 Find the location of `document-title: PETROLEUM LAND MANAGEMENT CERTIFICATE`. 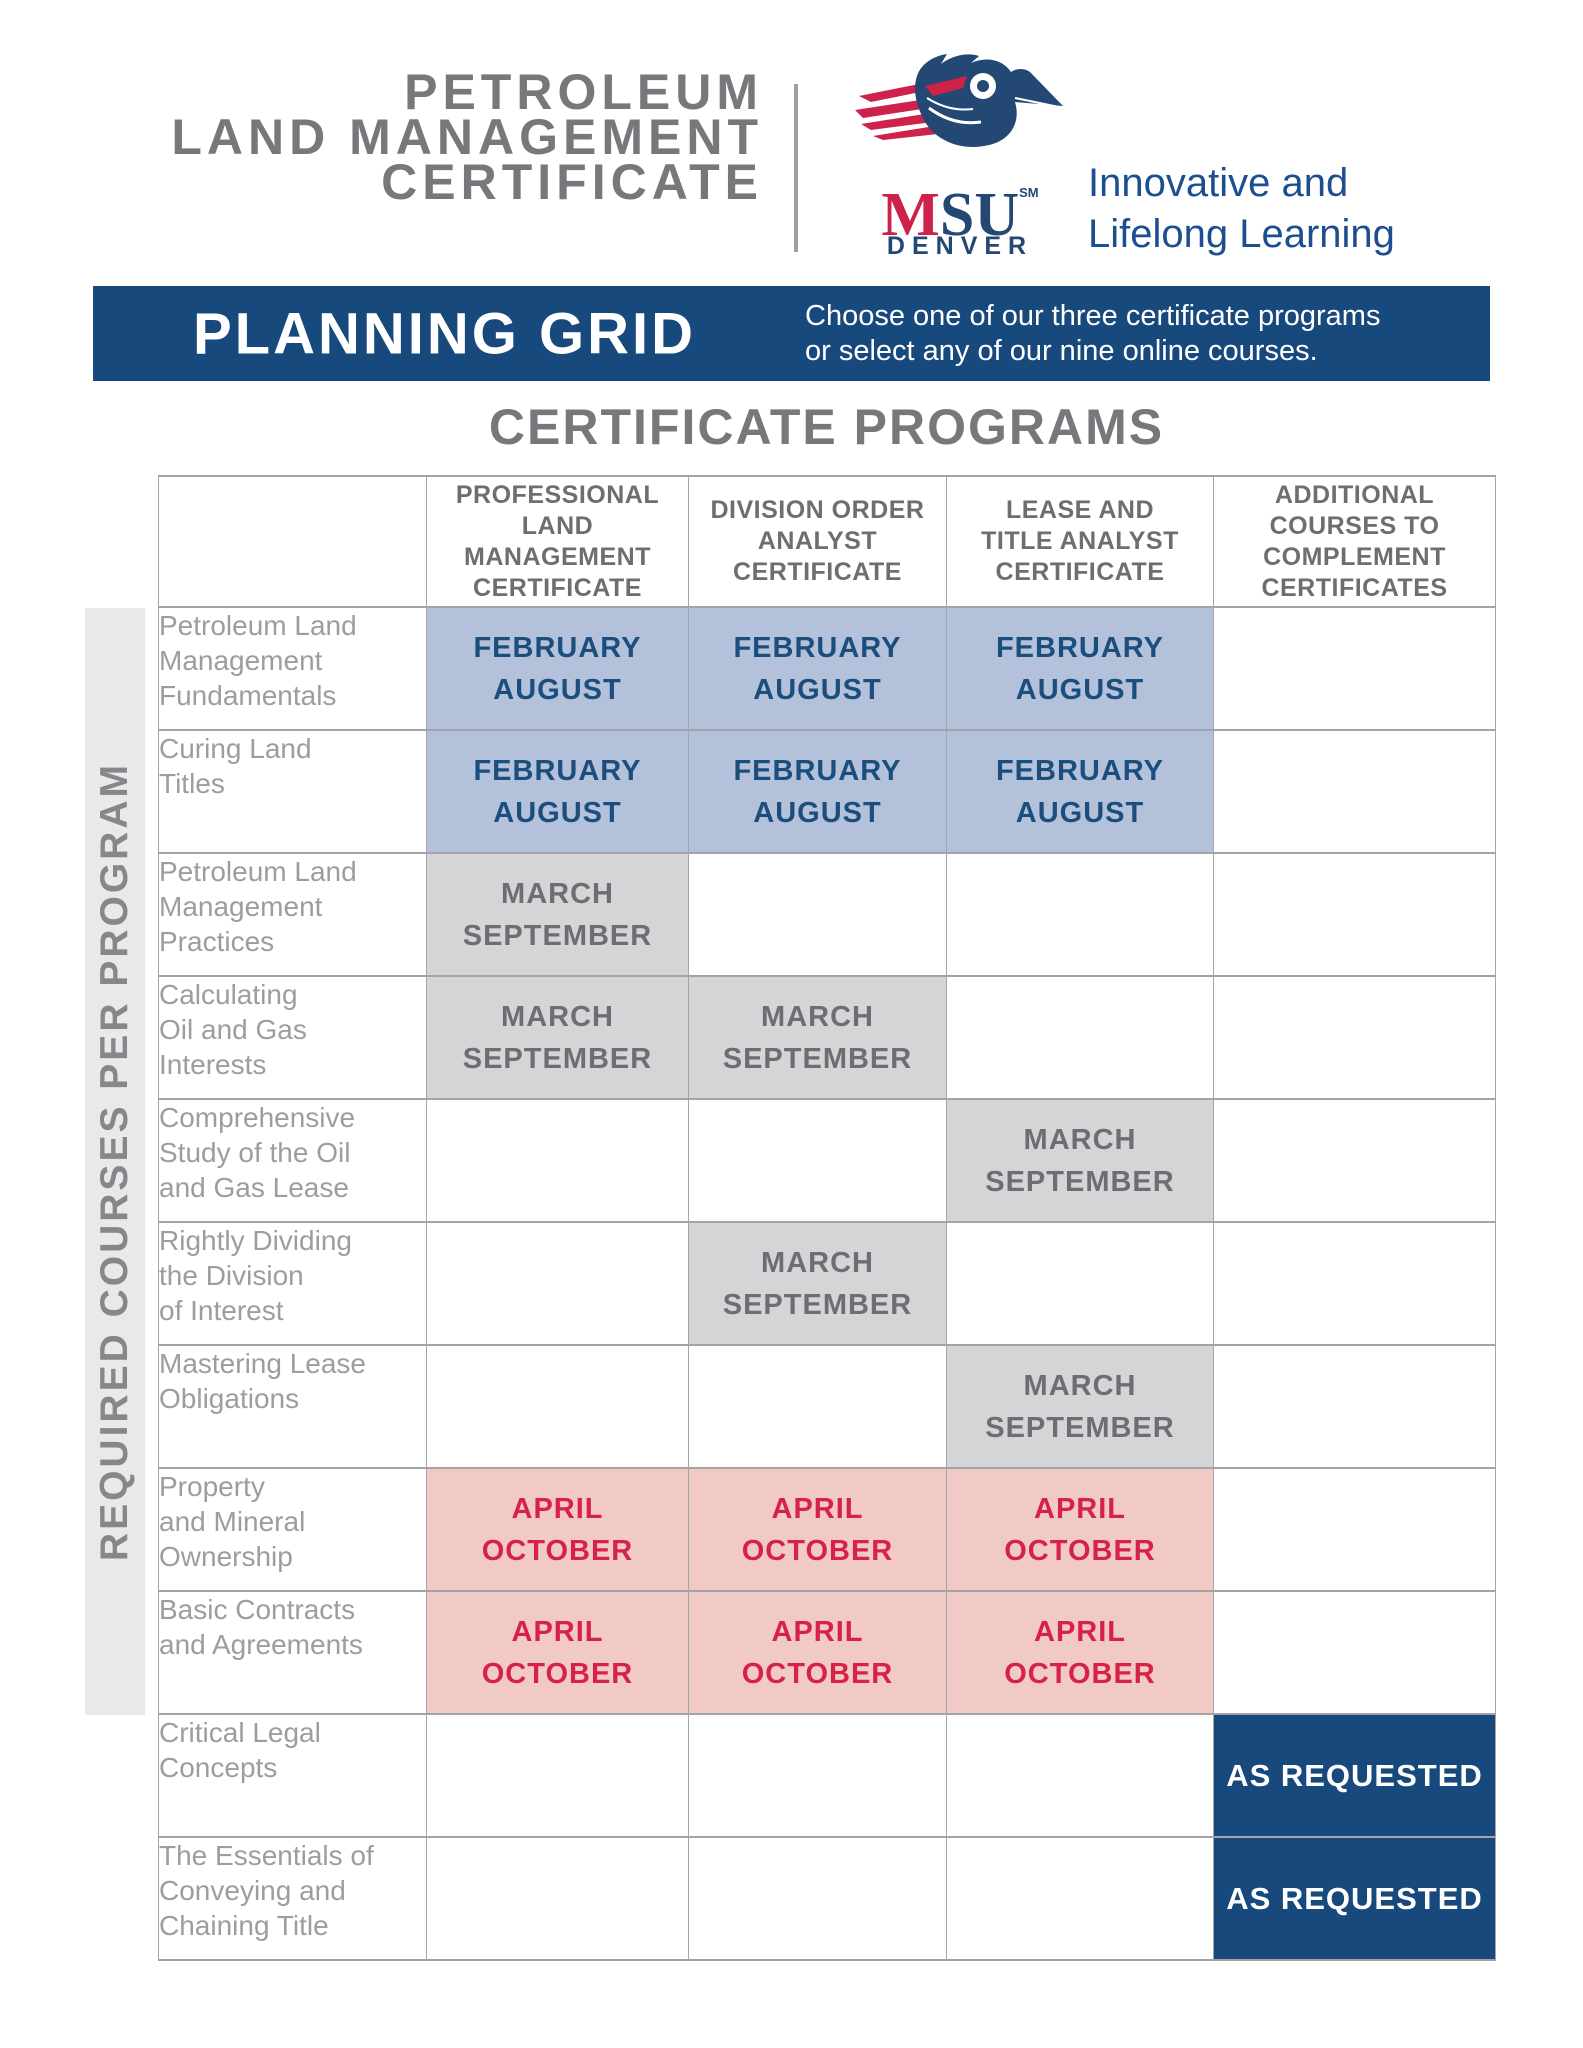

document-title: PETROLEUM LAND MANAGEMENT CERTIFICATE is located at coordinates (467, 137).